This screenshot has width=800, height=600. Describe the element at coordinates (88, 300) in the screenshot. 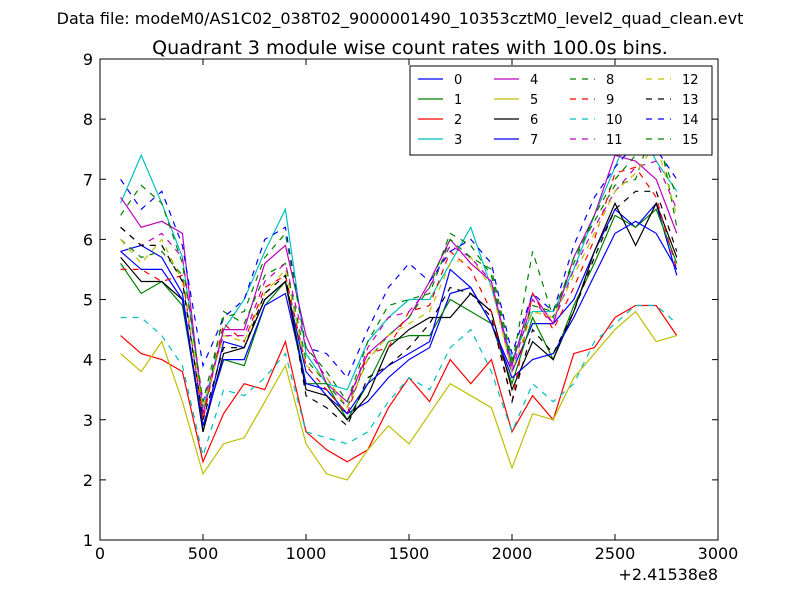

I see `y-tick-label: 5` at that location.